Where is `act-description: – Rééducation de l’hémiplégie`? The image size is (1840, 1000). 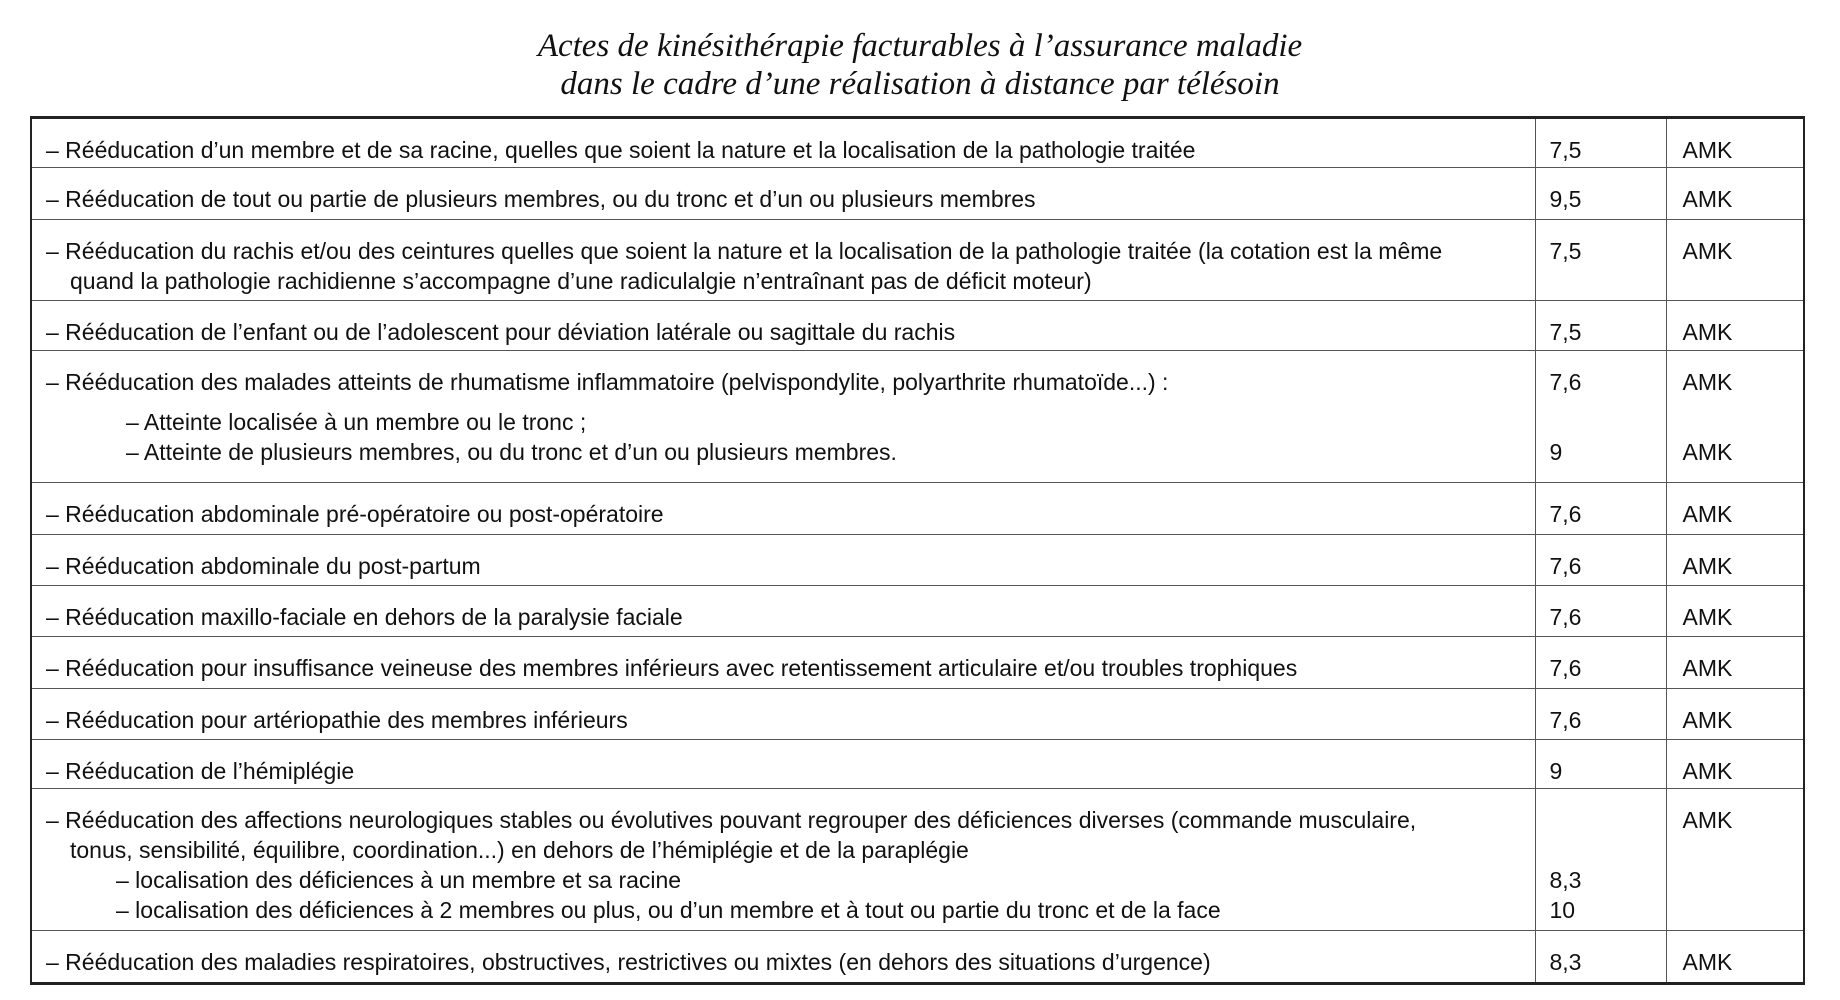
act-description: – Rééducation de l’hémiplégie is located at coordinates (783, 764).